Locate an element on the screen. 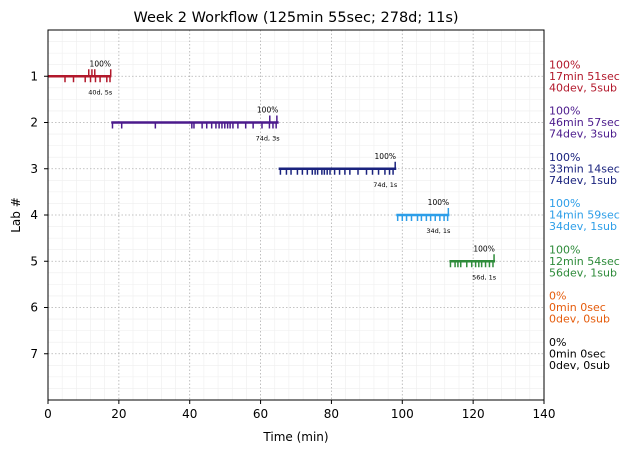 Image resolution: width=630 pixels, height=453 pixels. lab-counts-label: 74d, 1s is located at coordinates (385, 185).